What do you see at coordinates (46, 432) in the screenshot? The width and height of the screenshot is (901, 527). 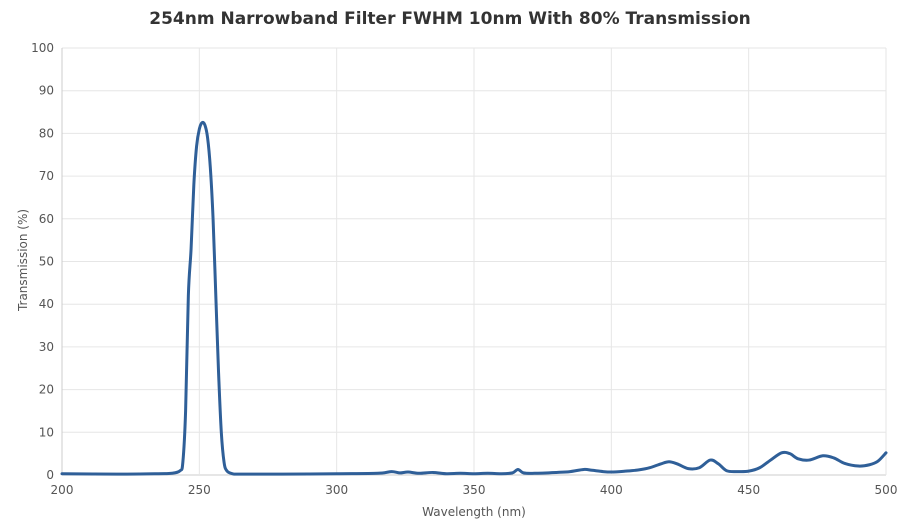 I see `y-tick-label: 10` at bounding box center [46, 432].